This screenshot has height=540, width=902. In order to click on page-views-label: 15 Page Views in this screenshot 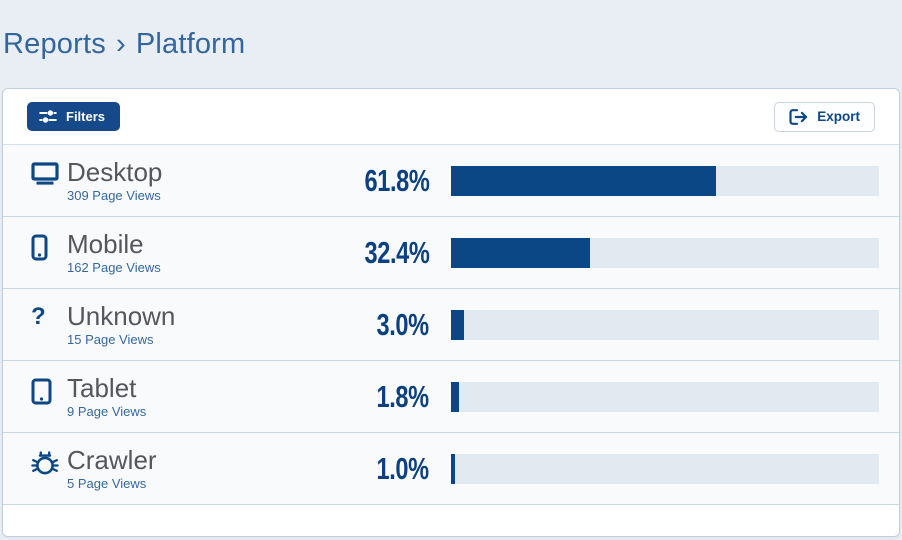, I will do `click(110, 339)`.